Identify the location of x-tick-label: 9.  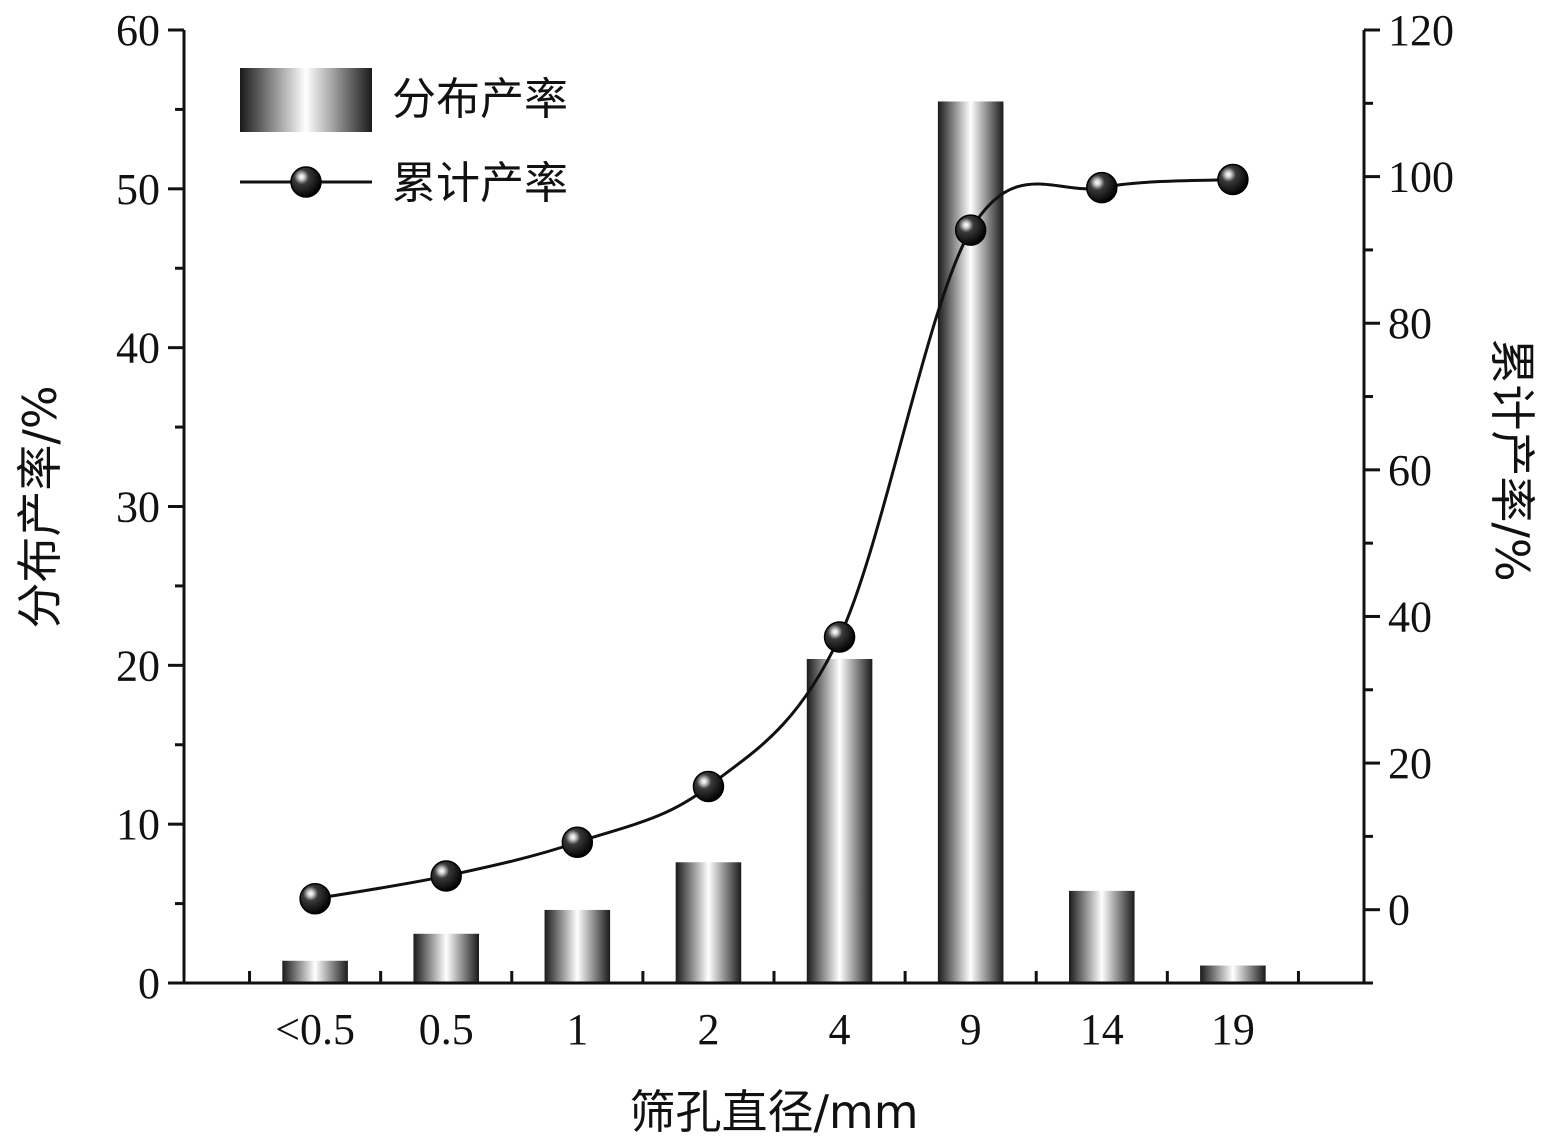
(971, 1029).